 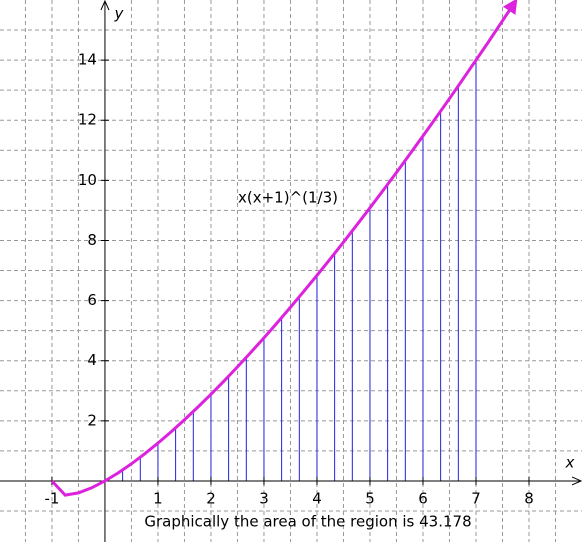 What do you see at coordinates (423, 498) in the screenshot?
I see `x-tick-label: 6` at bounding box center [423, 498].